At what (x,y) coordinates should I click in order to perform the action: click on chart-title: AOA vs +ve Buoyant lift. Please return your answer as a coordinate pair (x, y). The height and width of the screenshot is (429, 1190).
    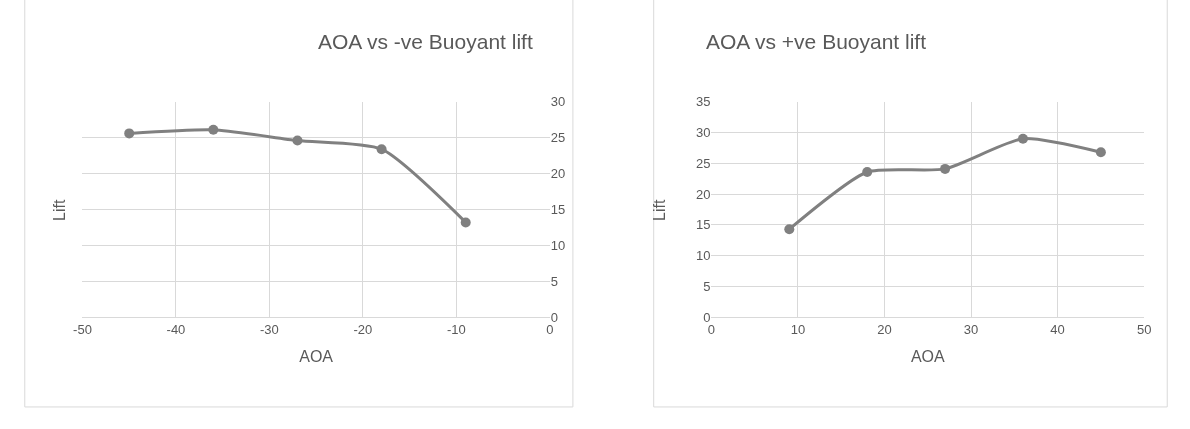
    Looking at the image, I should click on (816, 41).